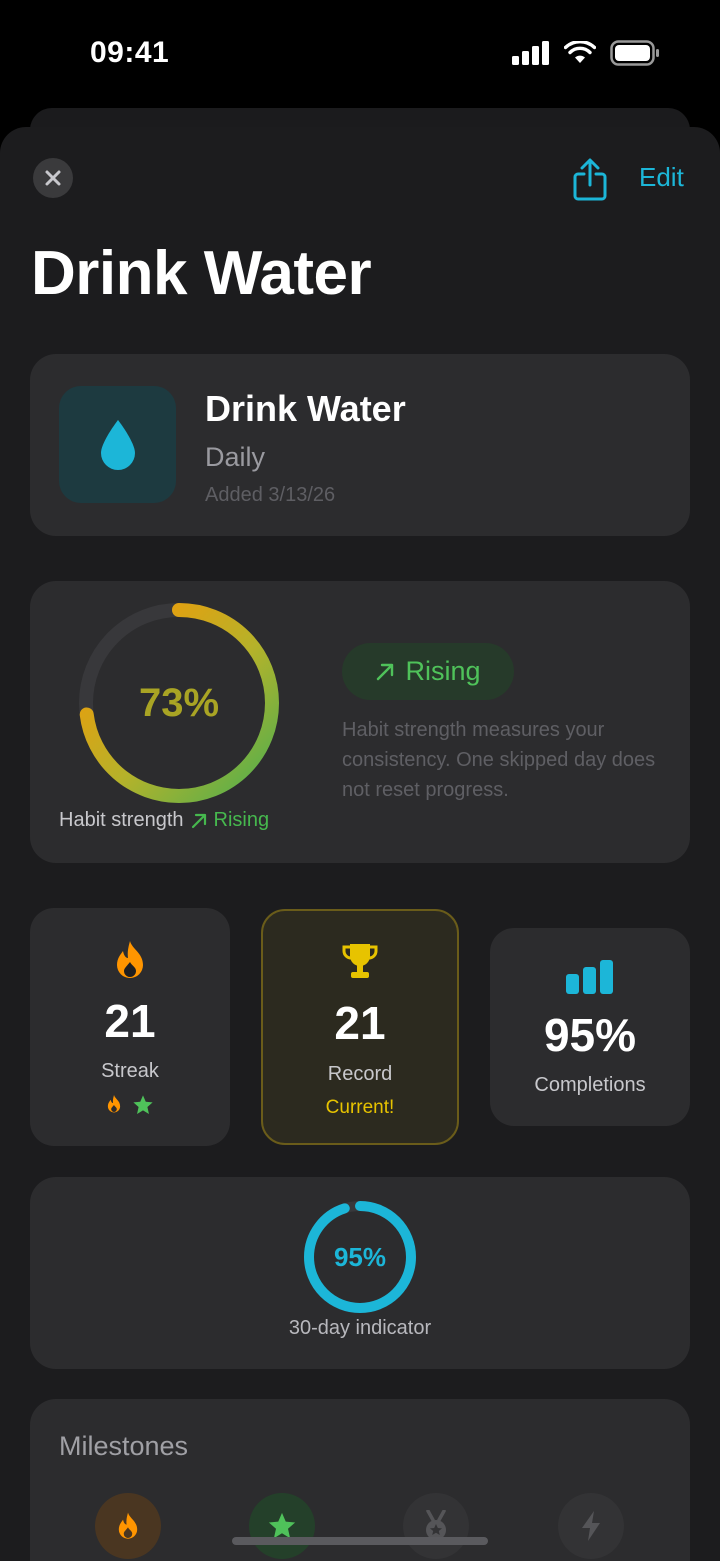  I want to click on record-icon-wrap, so click(360, 961).